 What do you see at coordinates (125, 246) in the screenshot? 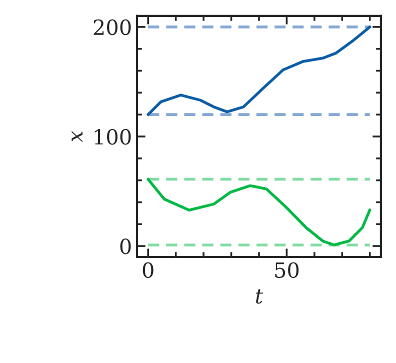
I see `y-tick-label: 0` at bounding box center [125, 246].